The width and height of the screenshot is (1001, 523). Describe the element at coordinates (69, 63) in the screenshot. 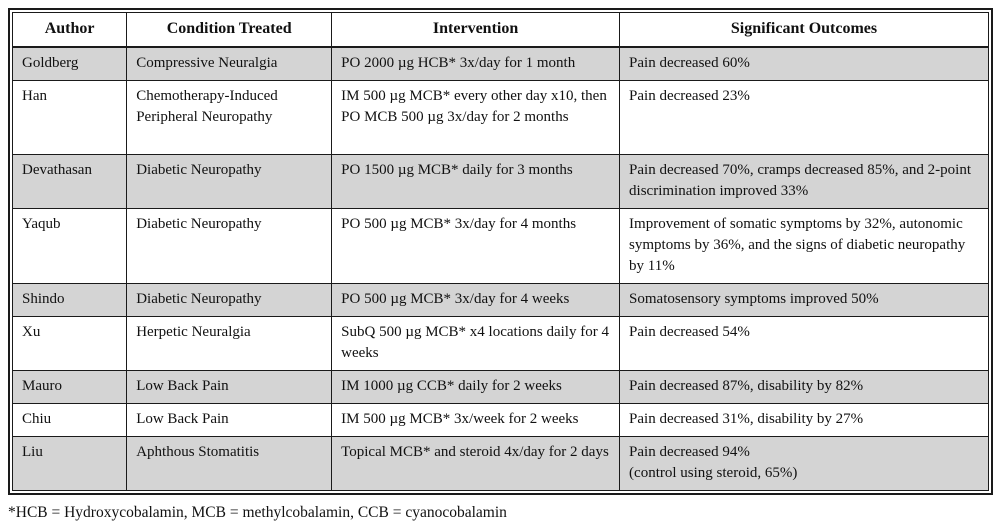

I see `cell-author: Goldberg` at that location.